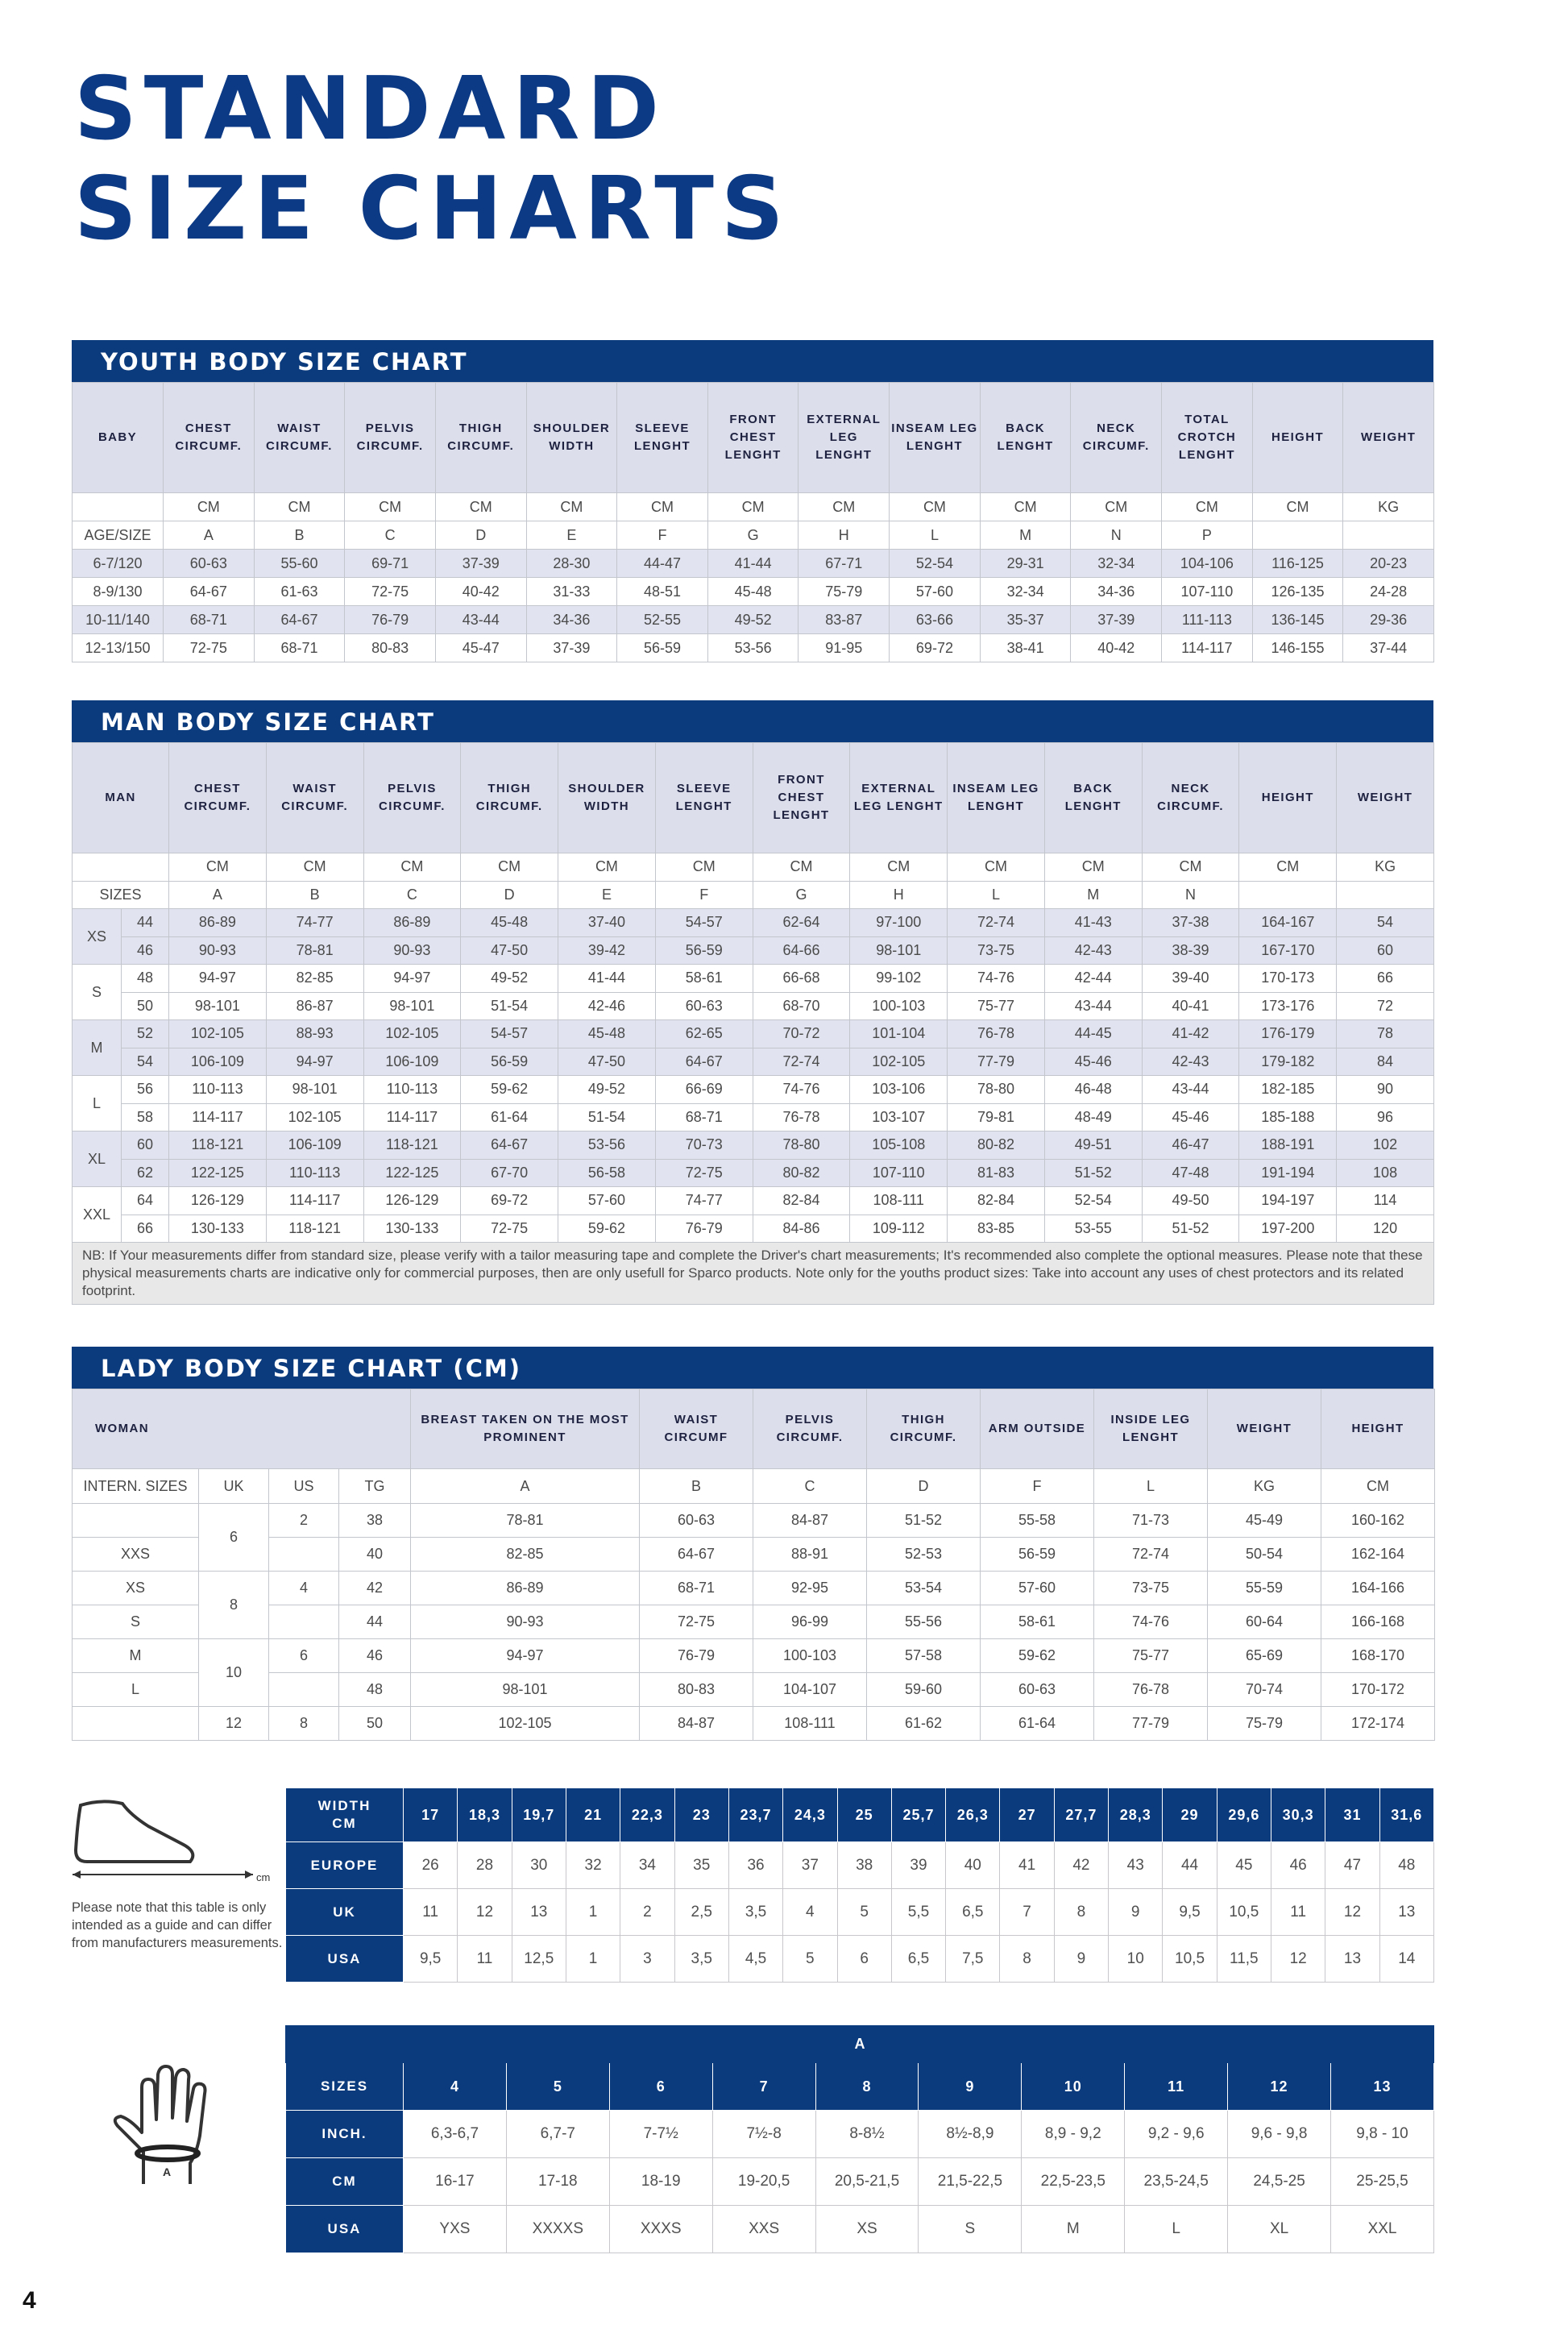 The width and height of the screenshot is (1568, 2346). Describe the element at coordinates (753, 867) in the screenshot. I see `units-row: CM CM CM CM CM CM CM CM CM CM CM CM KG` at that location.